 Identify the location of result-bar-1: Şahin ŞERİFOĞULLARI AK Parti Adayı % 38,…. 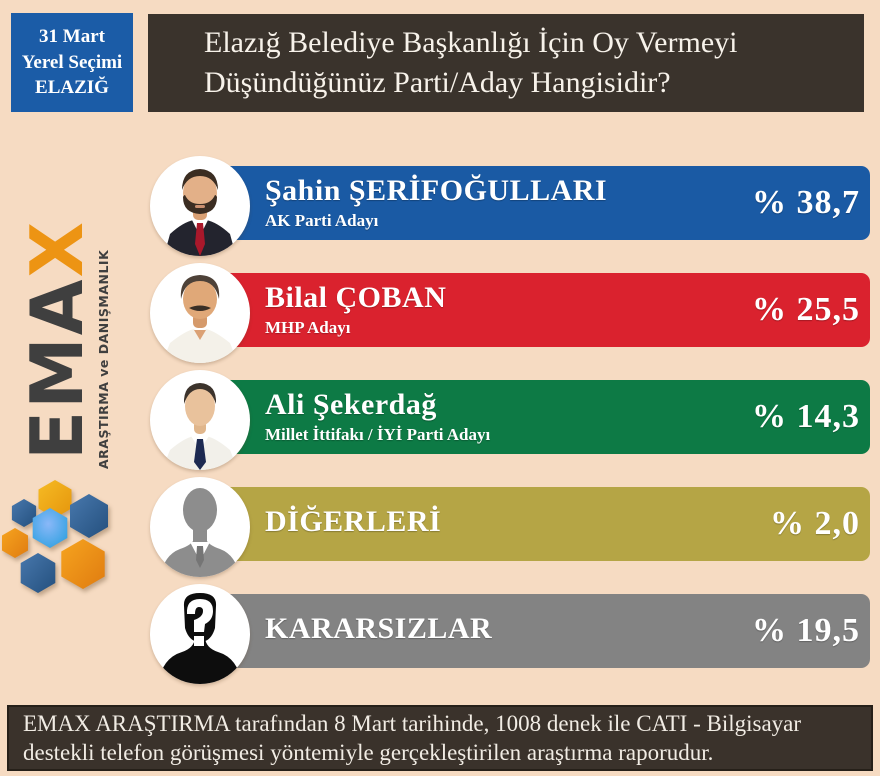
(531, 203).